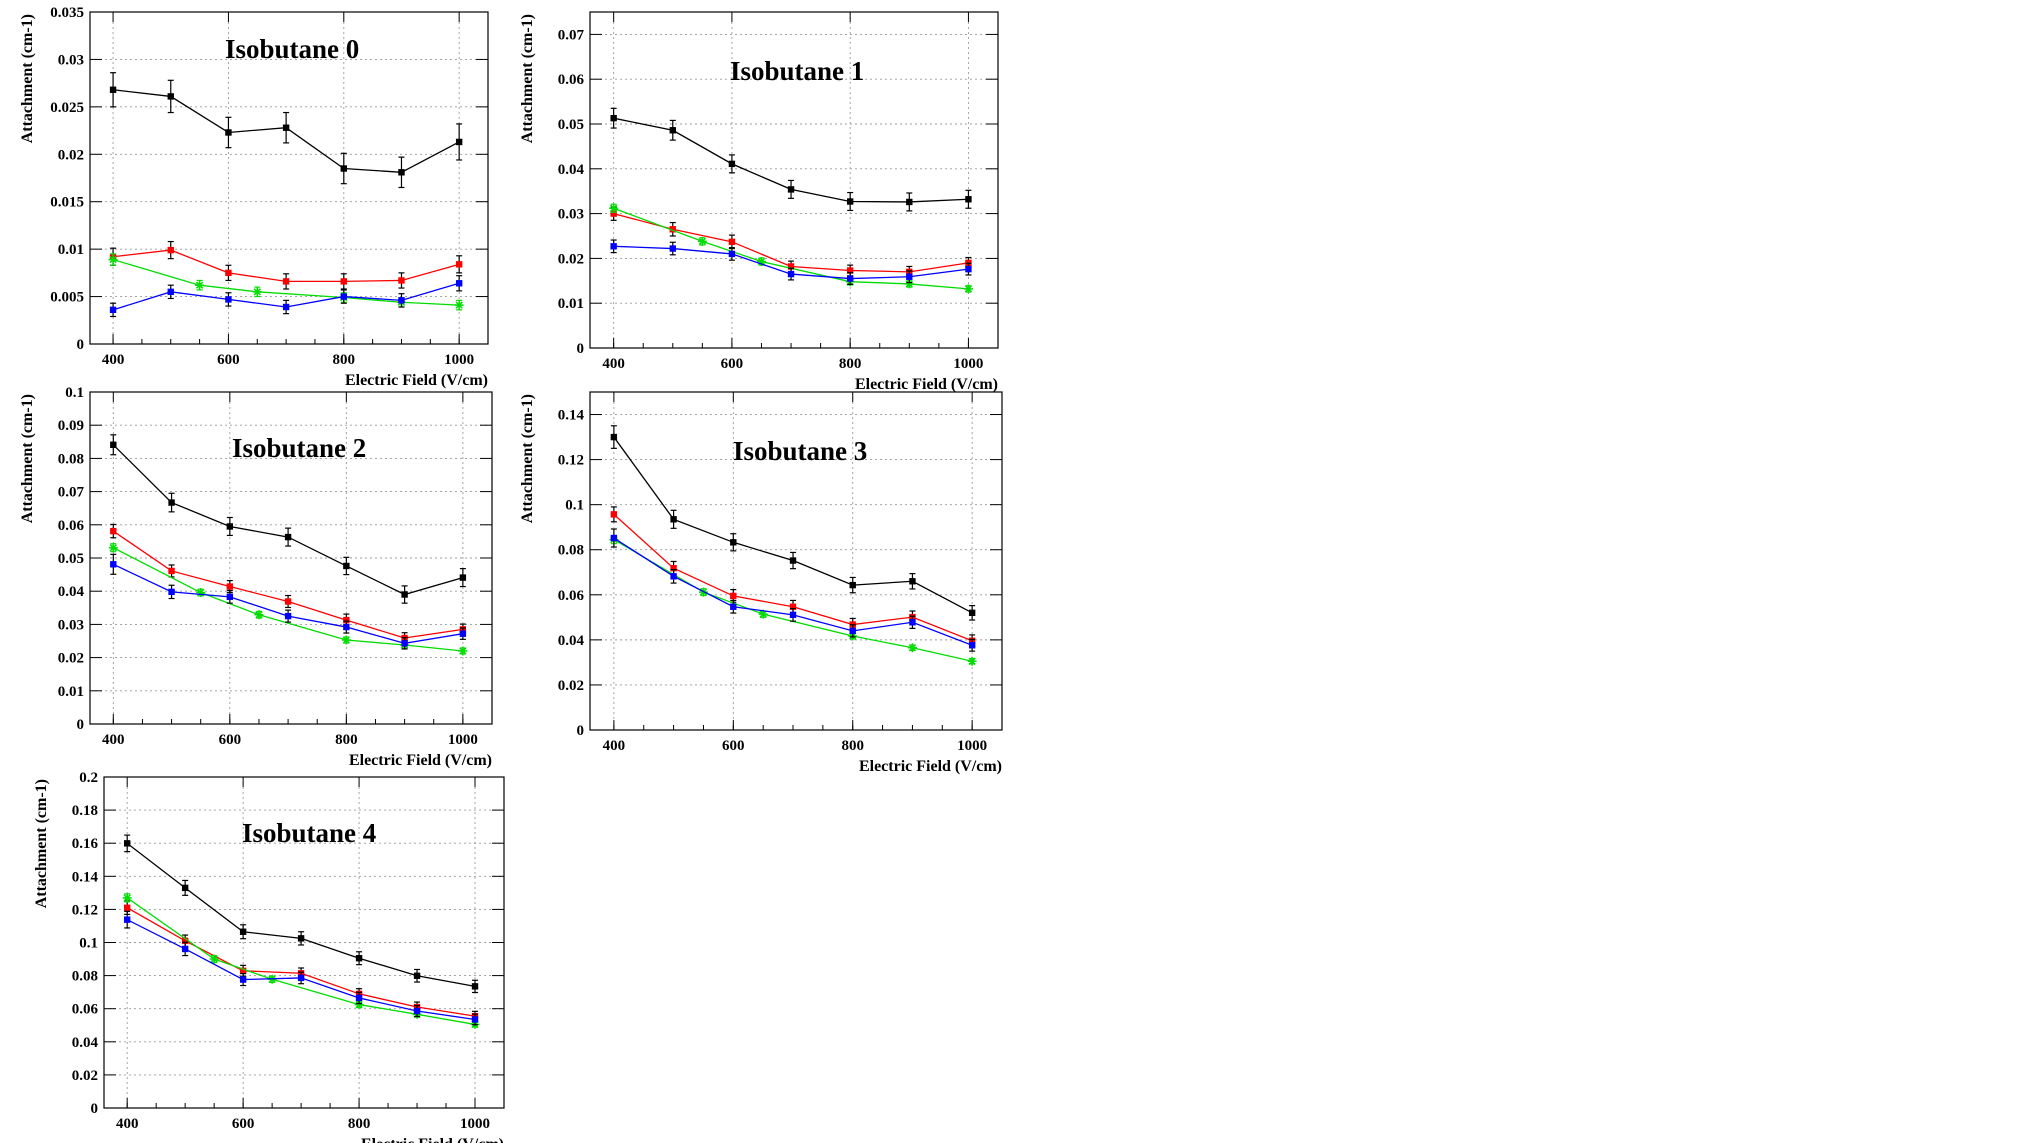 Image resolution: width=2033 pixels, height=1143 pixels. Describe the element at coordinates (85, 844) in the screenshot. I see `y-tick-label: 0.16` at that location.